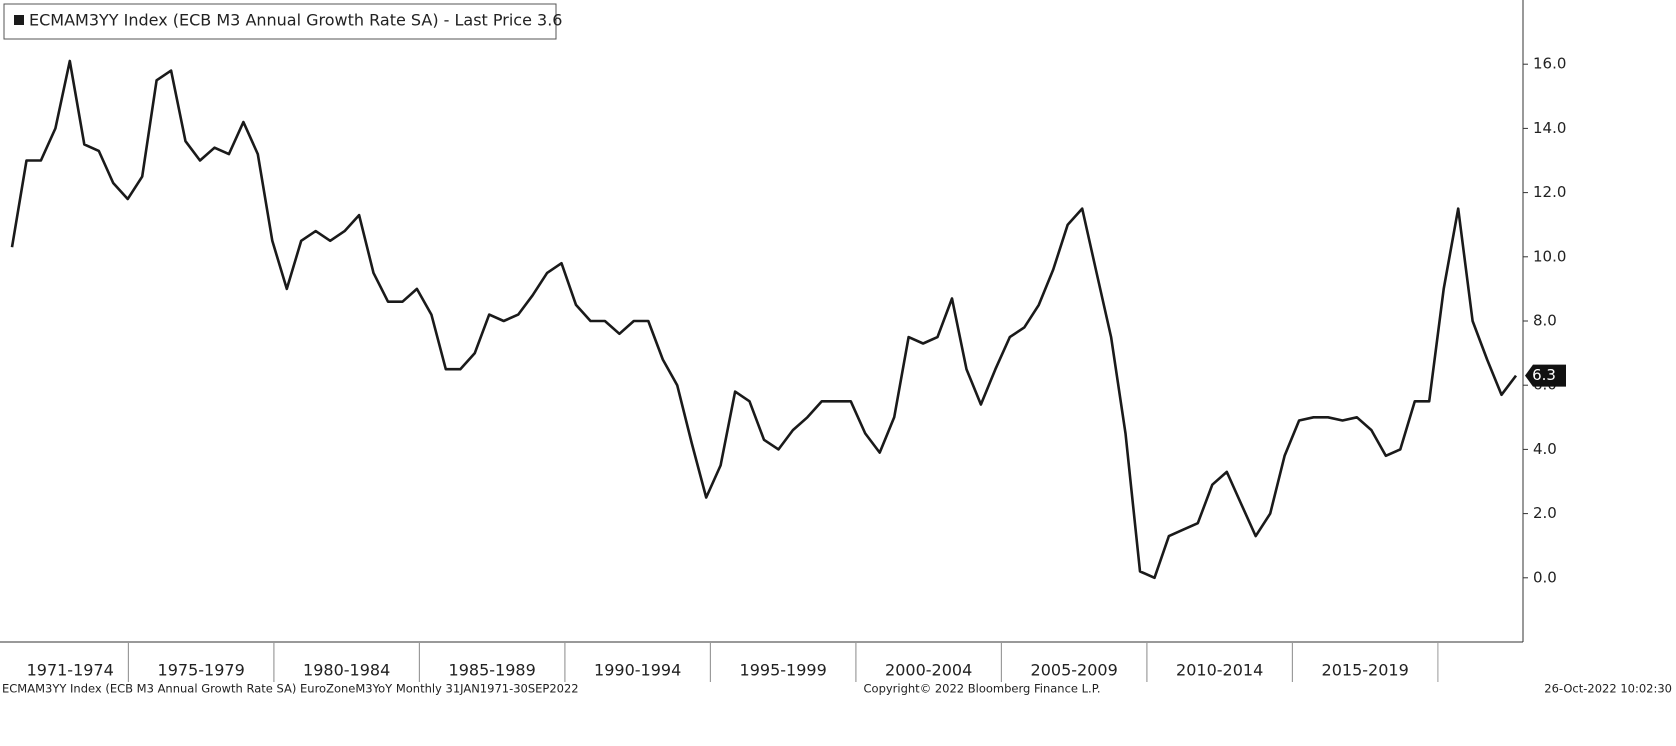  I want to click on y-tick-label: 8.0, so click(1545, 321).